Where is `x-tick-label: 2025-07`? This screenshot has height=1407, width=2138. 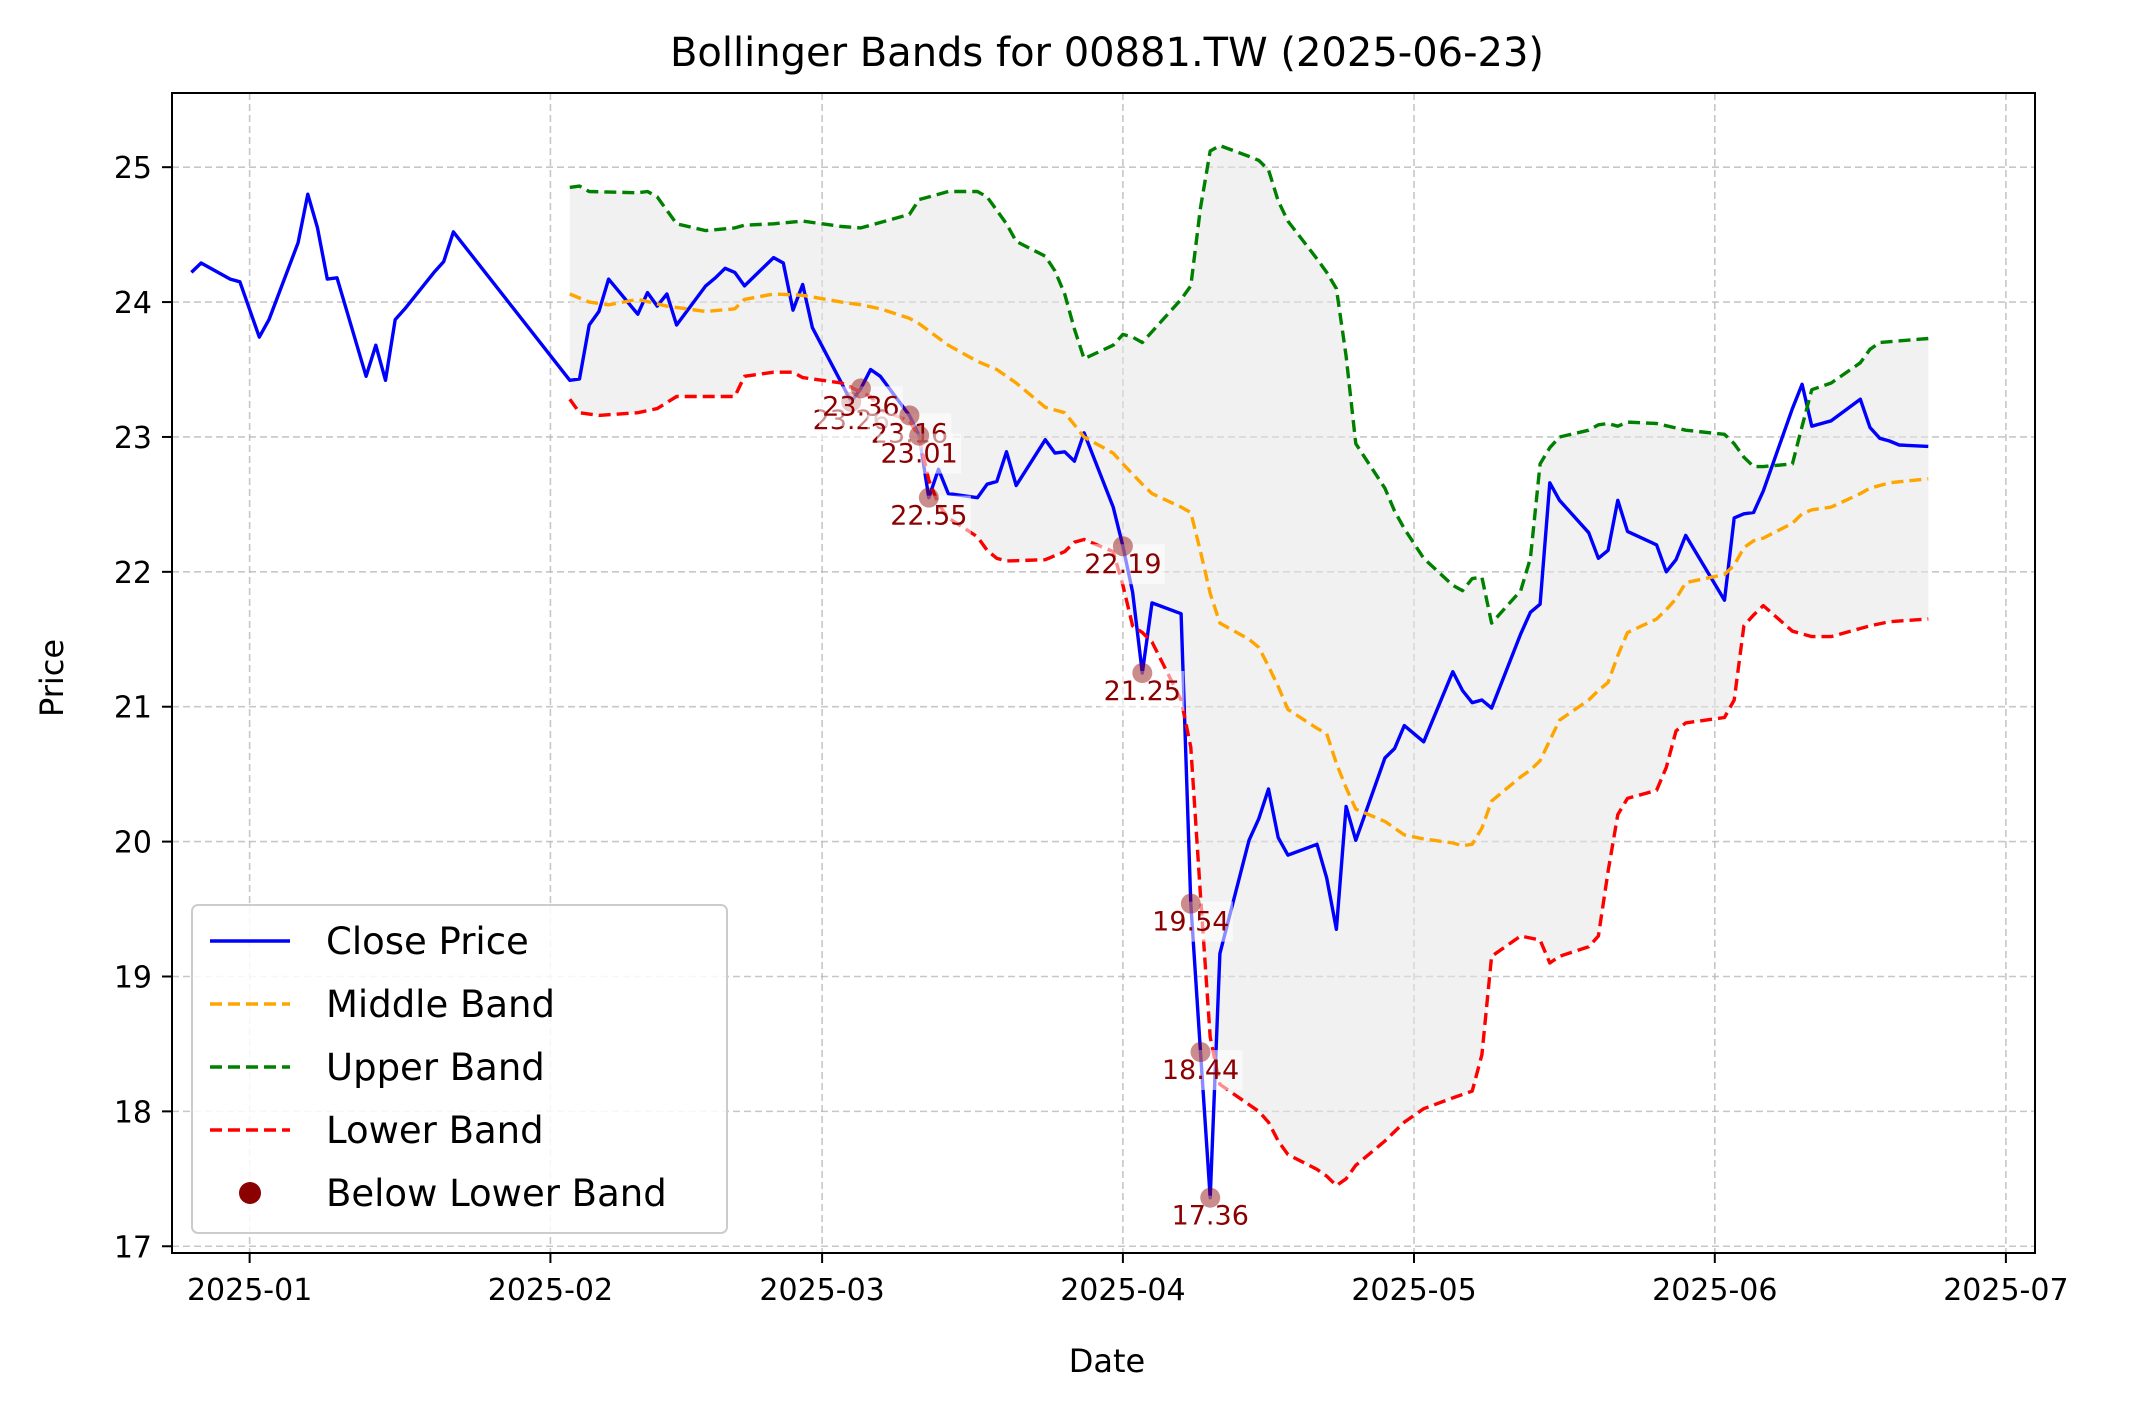 x-tick-label: 2025-07 is located at coordinates (2005, 1290).